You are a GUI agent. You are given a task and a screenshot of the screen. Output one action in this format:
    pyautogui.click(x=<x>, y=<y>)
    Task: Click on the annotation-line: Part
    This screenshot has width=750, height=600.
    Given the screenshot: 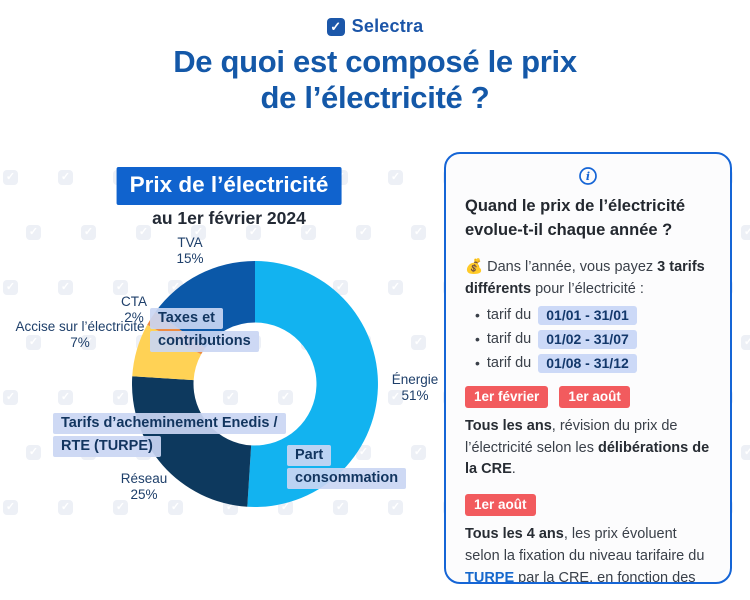 What is the action you would take?
    pyautogui.click(x=309, y=455)
    